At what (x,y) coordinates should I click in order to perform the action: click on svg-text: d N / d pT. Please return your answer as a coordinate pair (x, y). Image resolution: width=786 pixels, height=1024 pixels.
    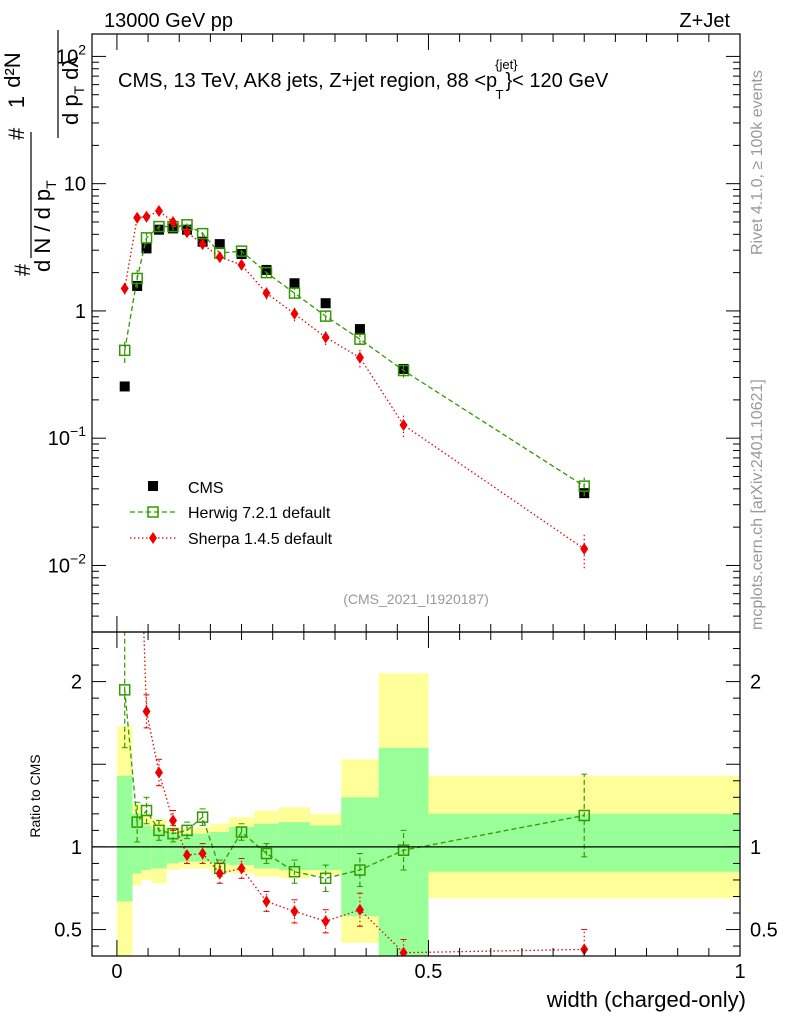
    Looking at the image, I should click on (44, 226).